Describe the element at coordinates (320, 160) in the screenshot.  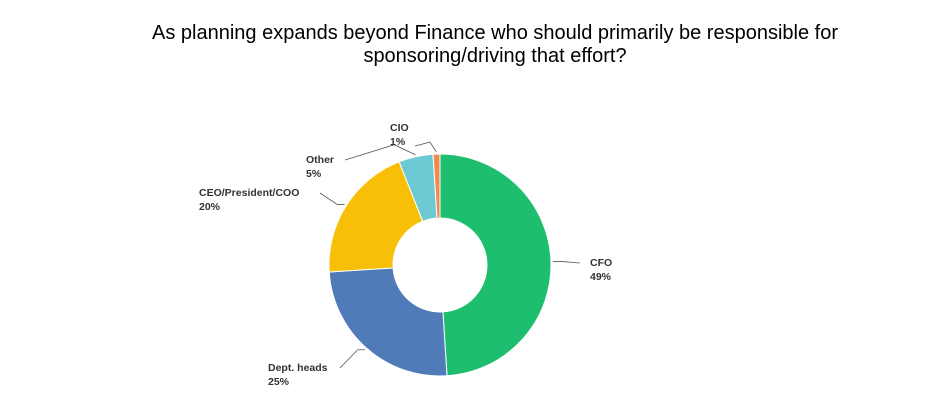
I see `slice-label: Other` at that location.